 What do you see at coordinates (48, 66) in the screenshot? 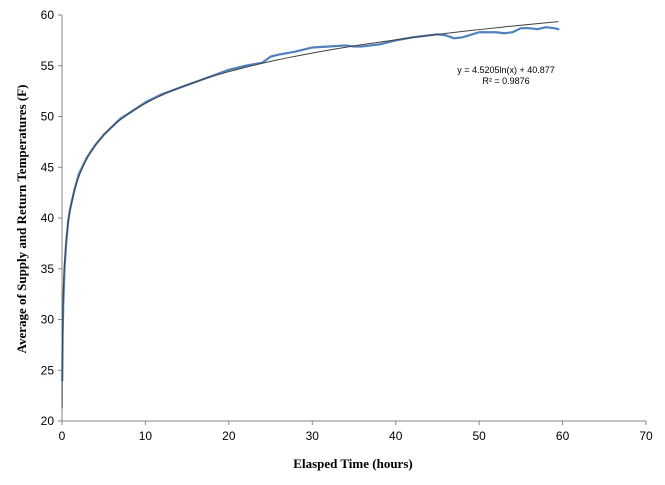
I see `y-tick-label: 55` at bounding box center [48, 66].